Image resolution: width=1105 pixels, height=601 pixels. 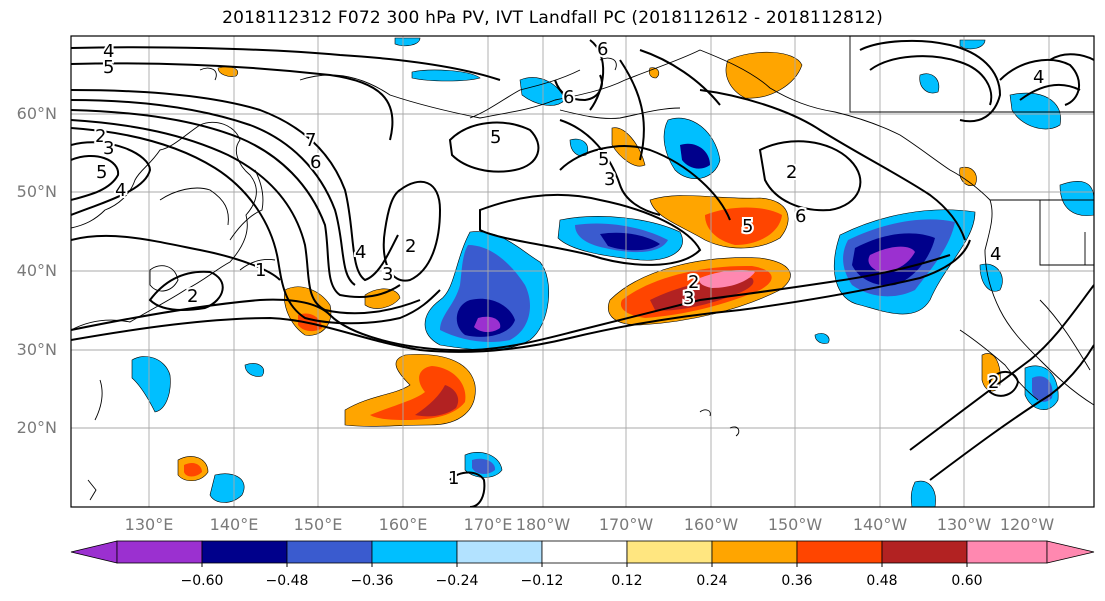 I want to click on lat-label: 40°N, so click(x=36, y=270).